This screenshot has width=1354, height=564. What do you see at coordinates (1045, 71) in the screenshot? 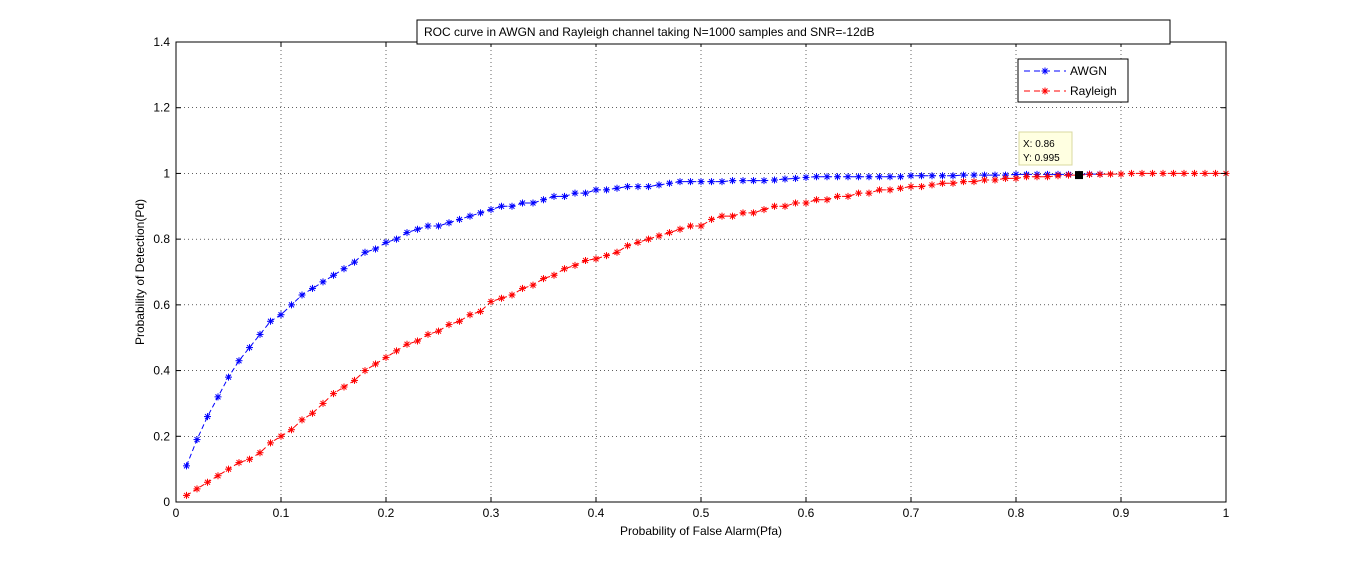
I see `legend-asterisk-awgn` at bounding box center [1045, 71].